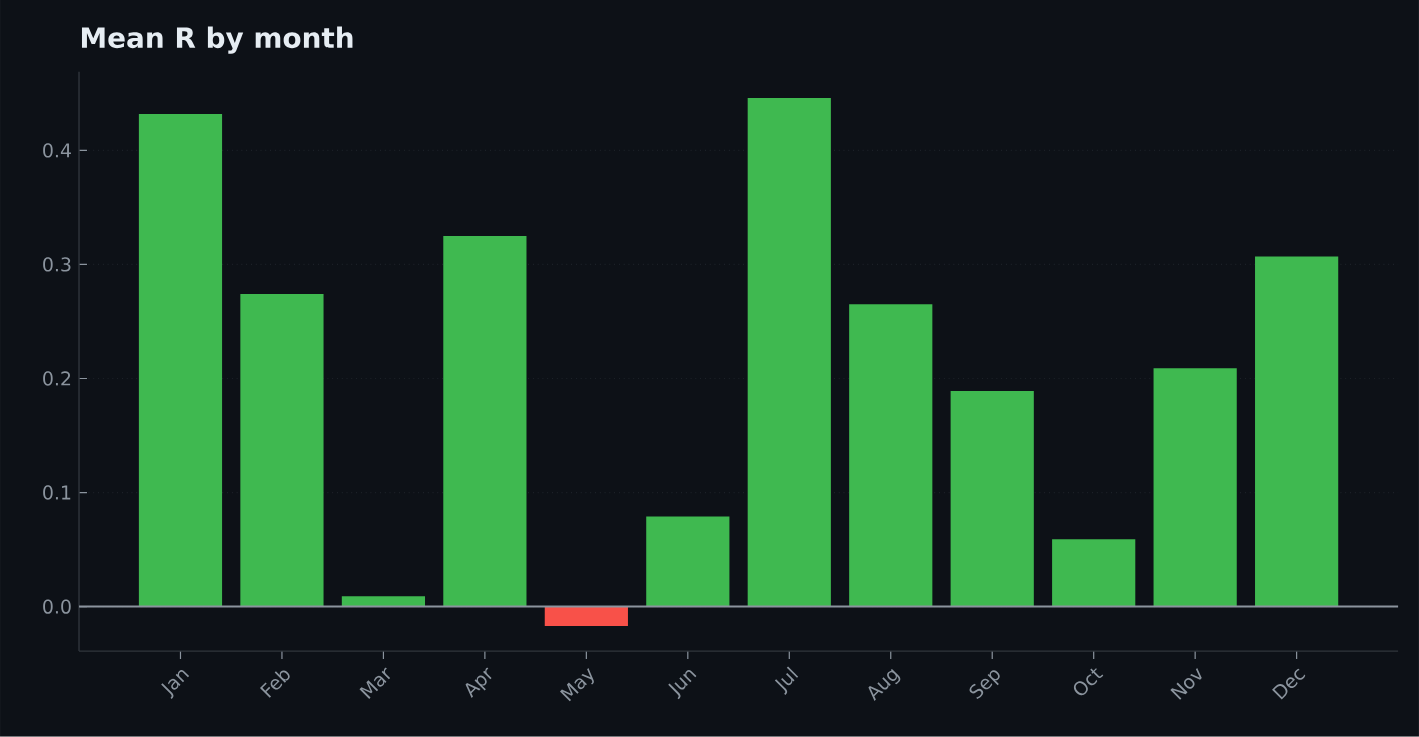  I want to click on x-tick-label: Dec, so click(1289, 684).